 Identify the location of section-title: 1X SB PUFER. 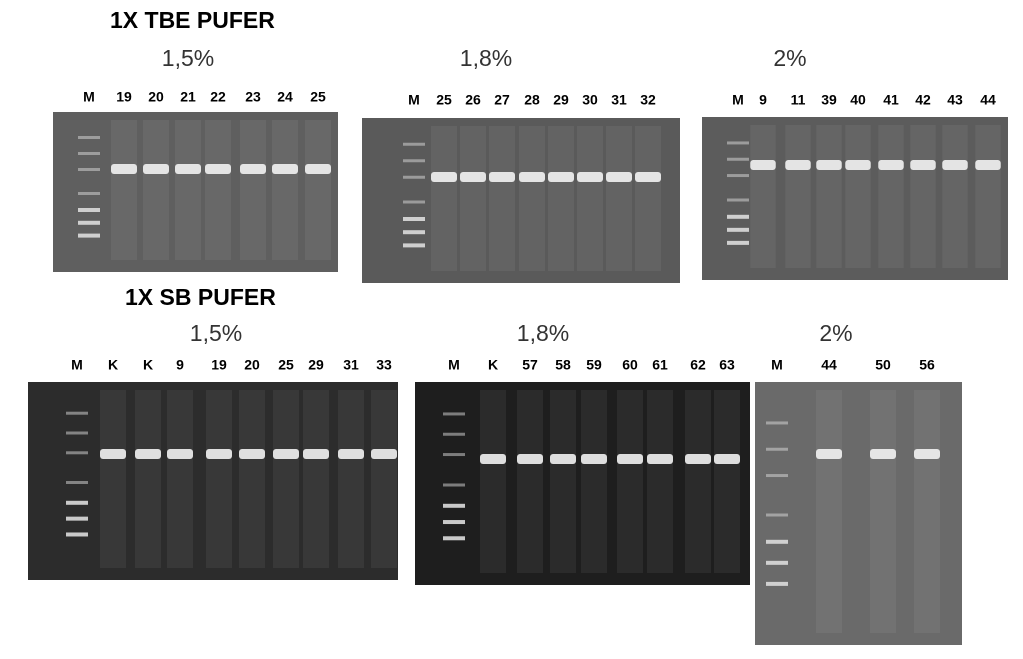
(200, 297).